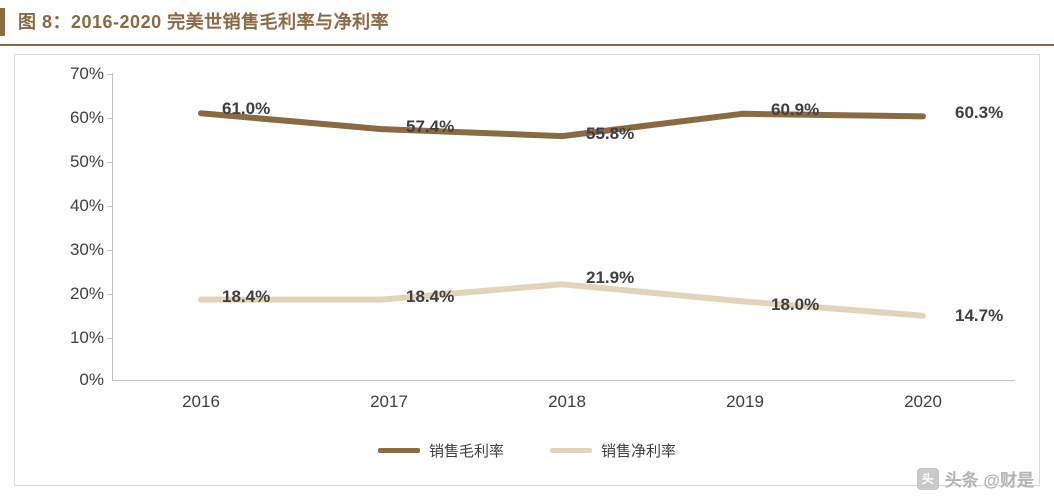 The height and width of the screenshot is (499, 1054). I want to click on y-tick-40: 40%, so click(86, 205).